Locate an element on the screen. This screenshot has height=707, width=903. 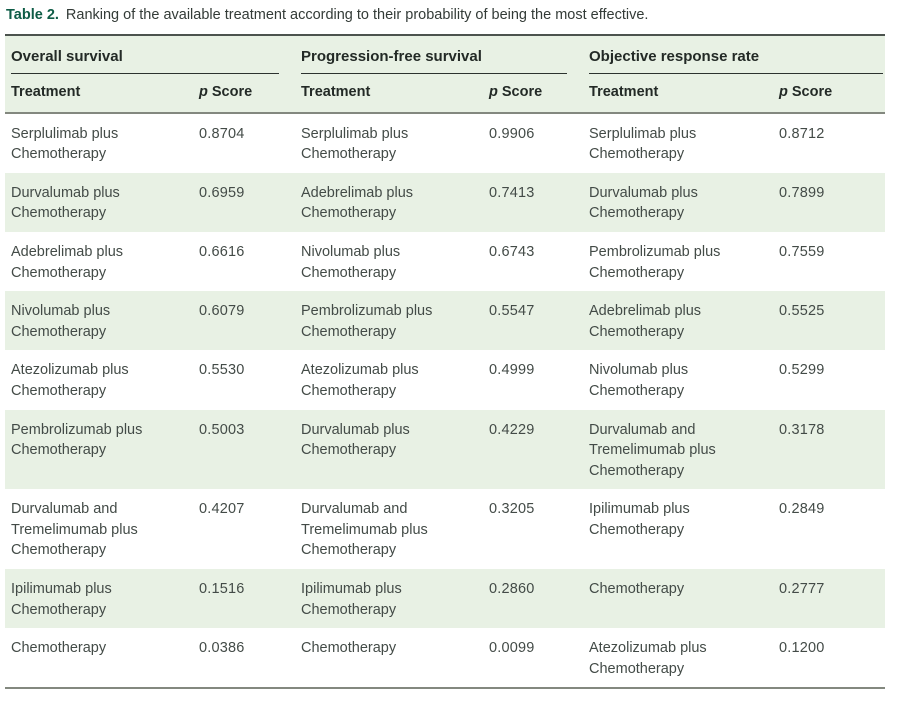
p-score-cell: 0.0386 is located at coordinates (244, 659).